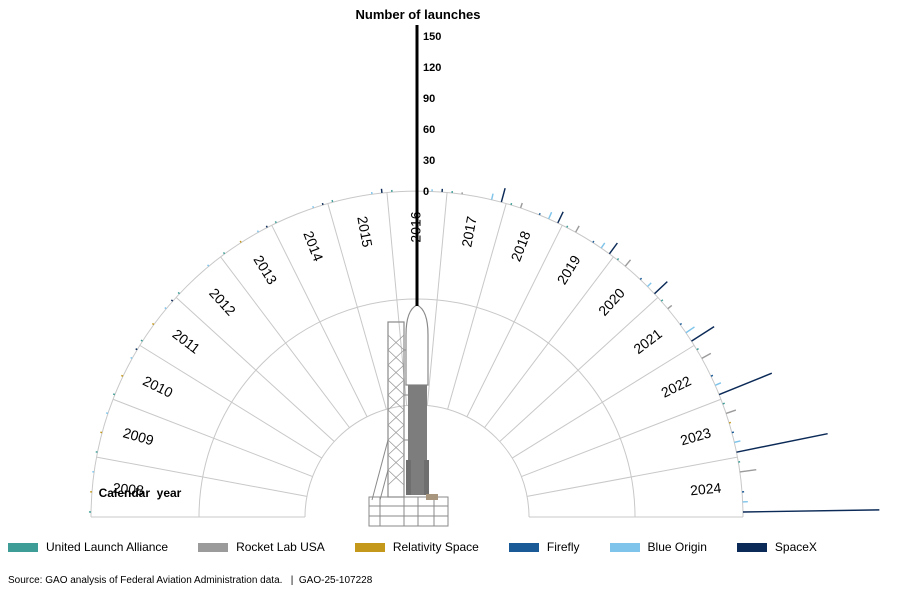 This screenshot has width=900, height=589. Describe the element at coordinates (613, 248) in the screenshot. I see `bar-spacex-2019` at that location.